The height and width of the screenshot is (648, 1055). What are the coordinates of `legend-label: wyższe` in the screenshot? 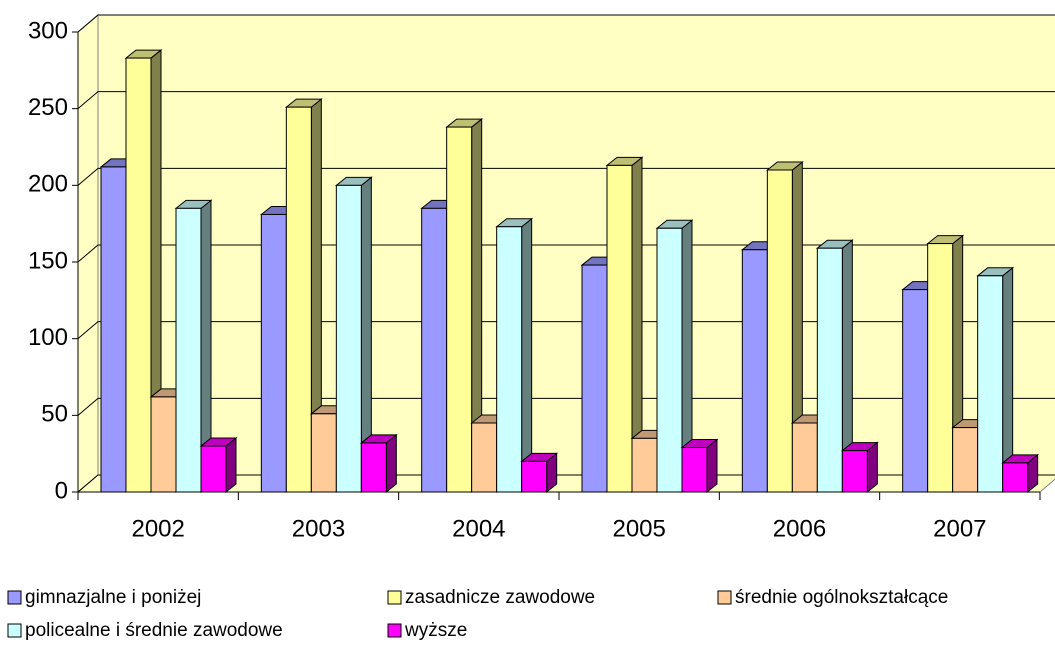 It's located at (435, 630).